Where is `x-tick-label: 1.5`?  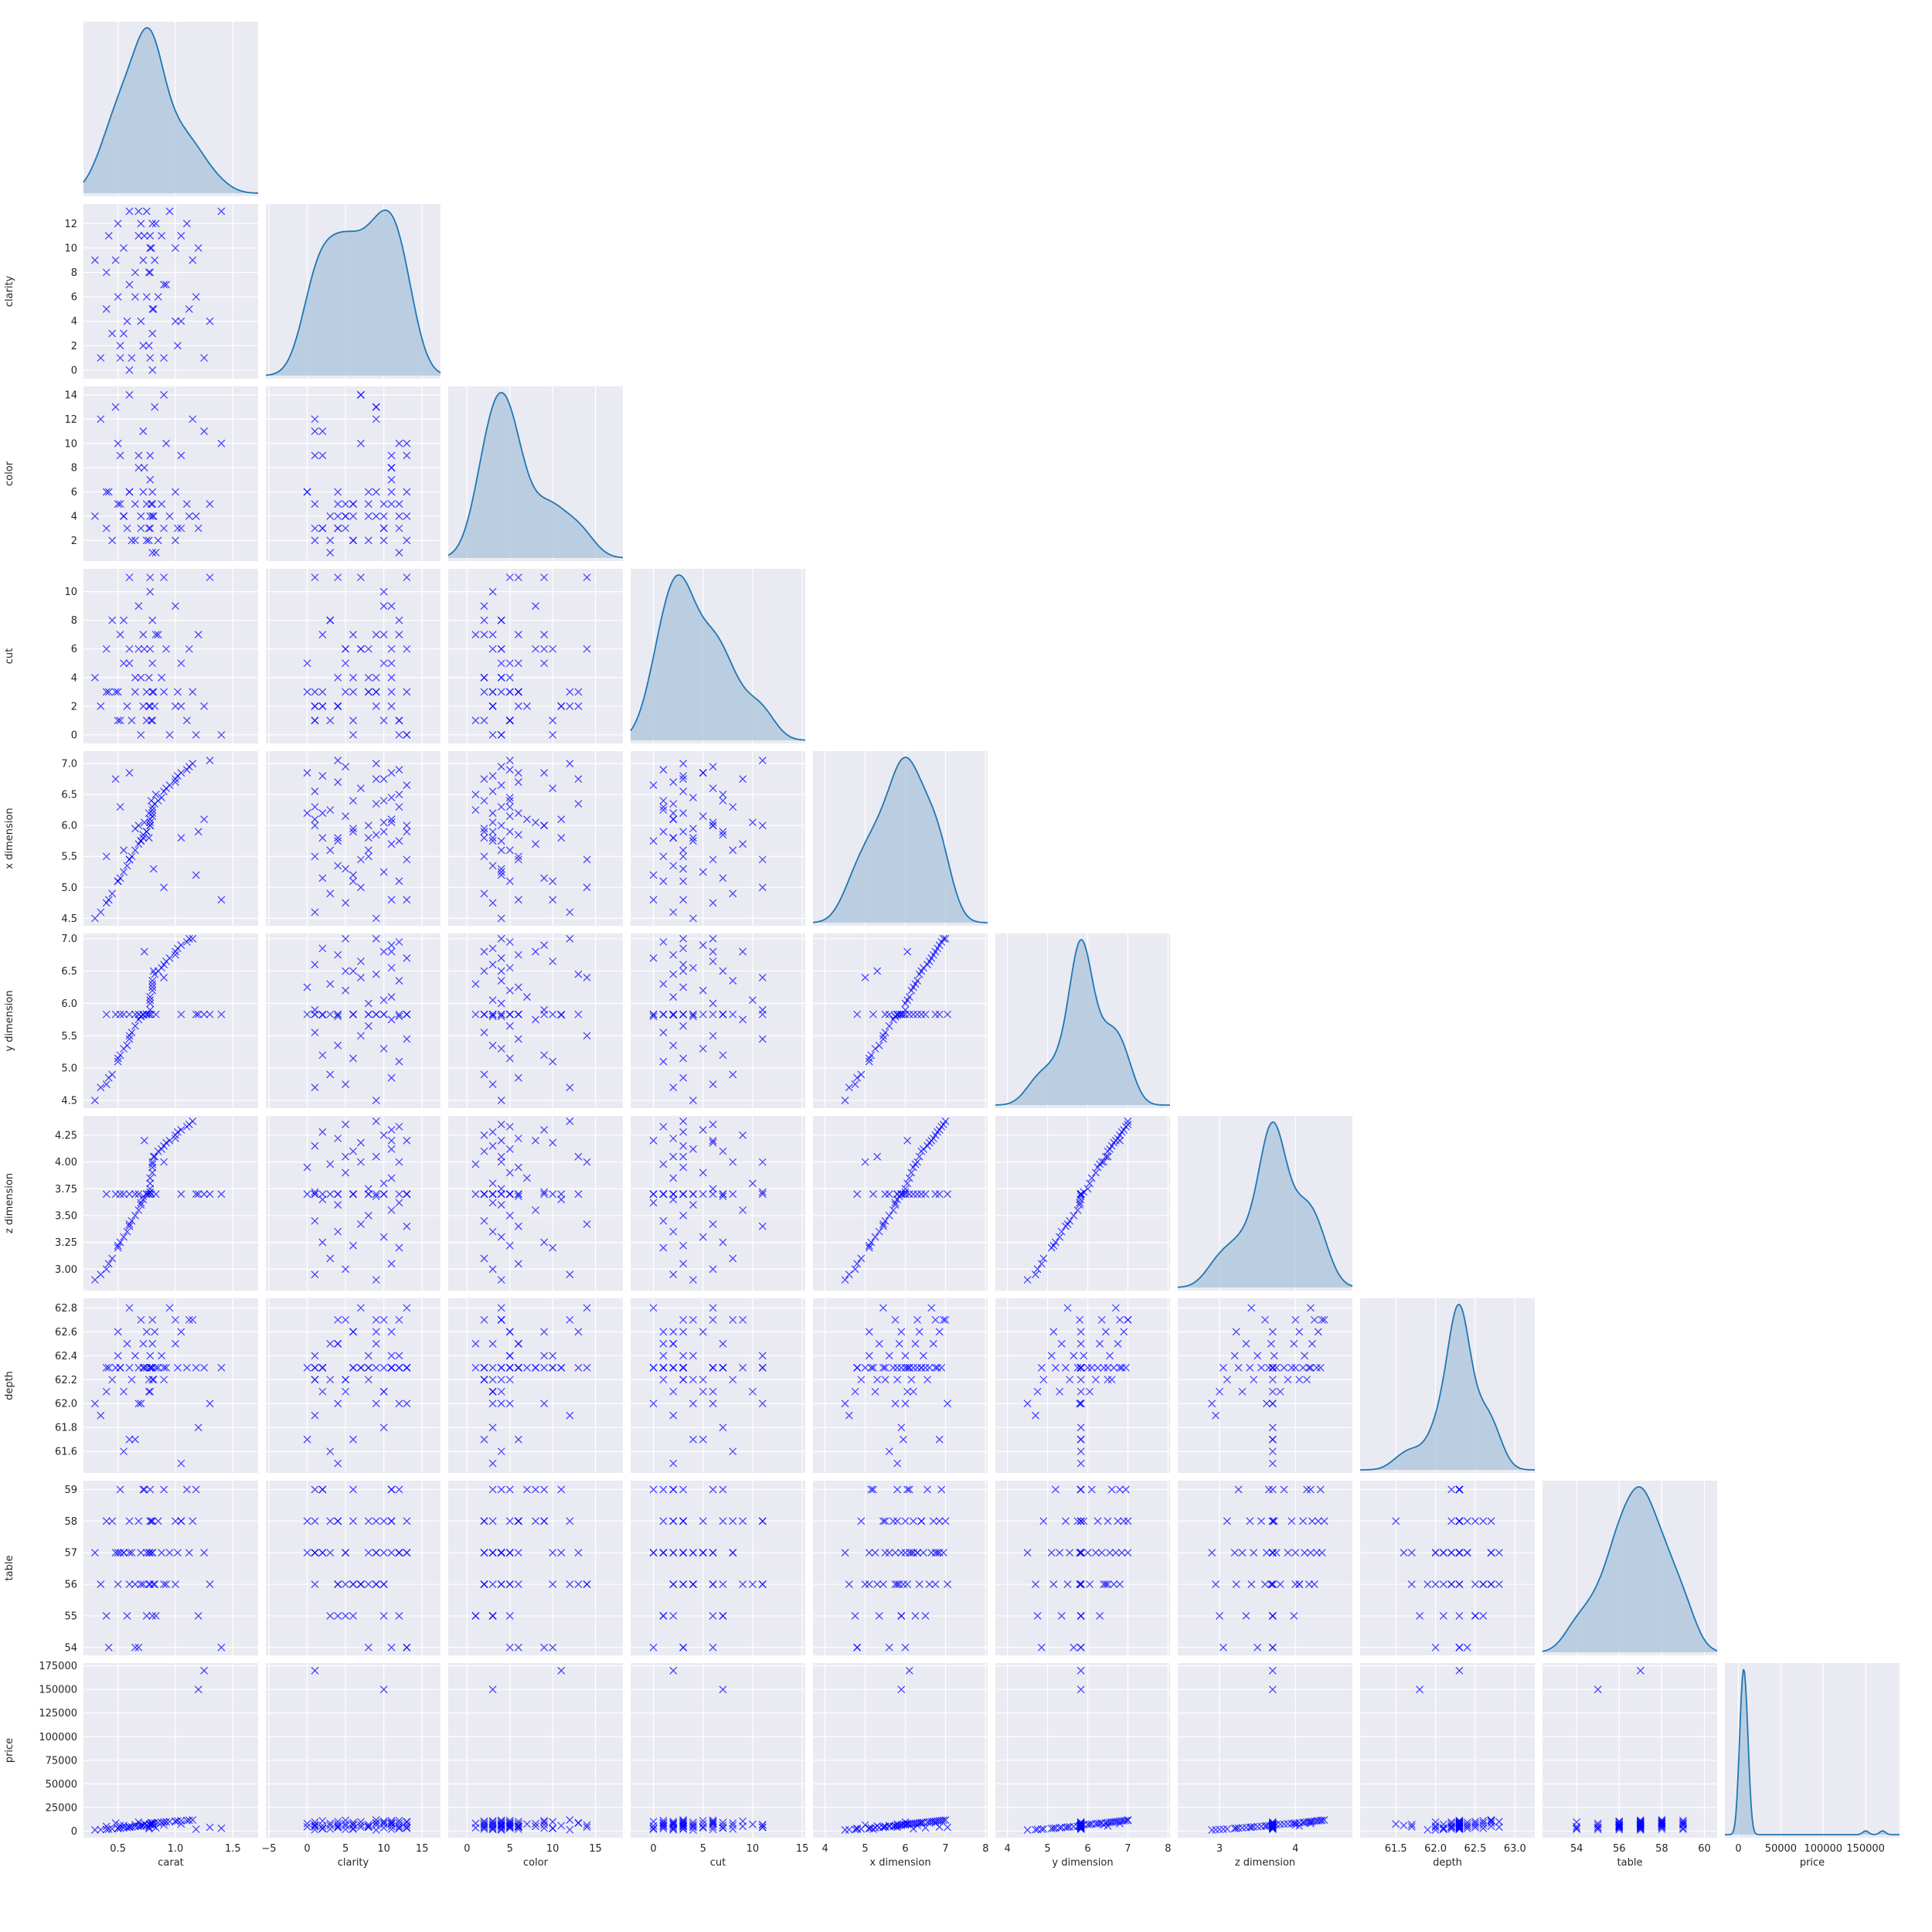
x-tick-label: 1.5 is located at coordinates (233, 1849).